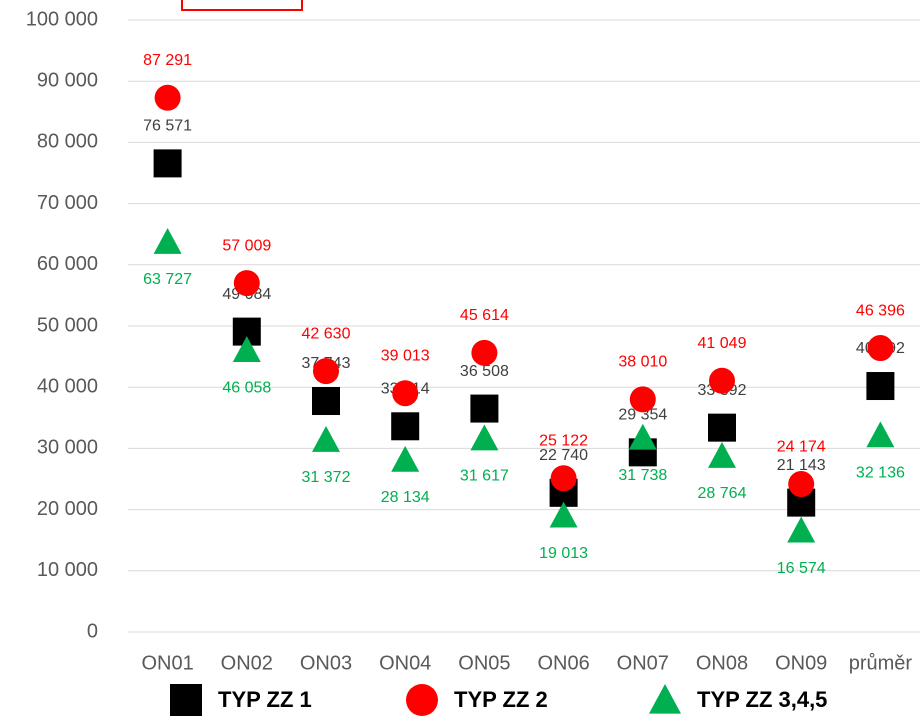  What do you see at coordinates (67, 570) in the screenshot?
I see `y-tick-label: 10 000` at bounding box center [67, 570].